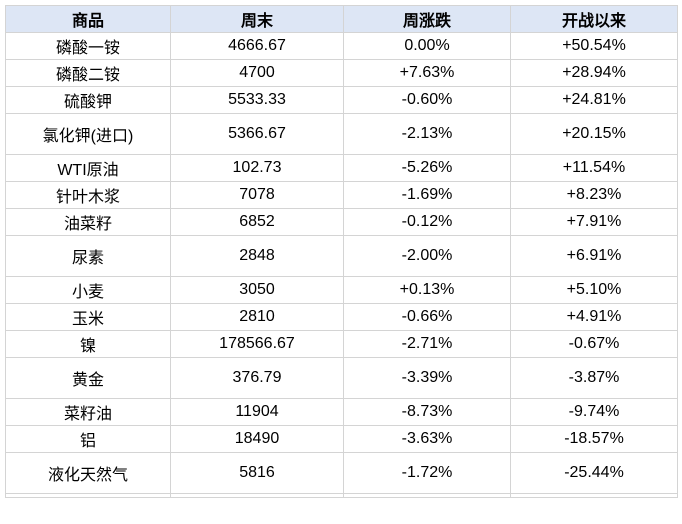 The image size is (682, 524). What do you see at coordinates (257, 19) in the screenshot?
I see `column-header-weekend: 周末` at bounding box center [257, 19].